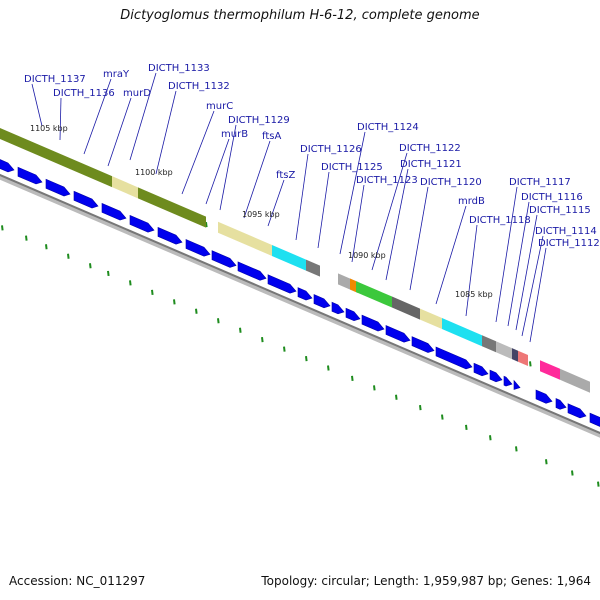  I want to click on gene-label: murD, so click(137, 93).